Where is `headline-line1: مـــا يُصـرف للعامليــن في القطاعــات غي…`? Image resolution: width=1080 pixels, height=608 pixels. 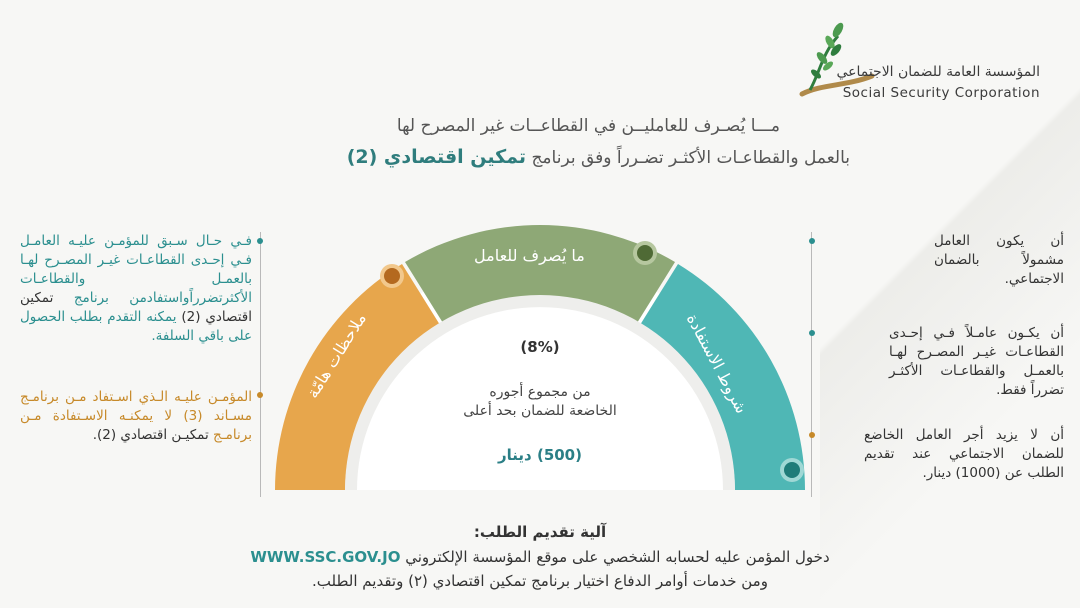 headline-line1: مـــا يُصـرف للعامليــن في القطاعــات غي… is located at coordinates (588, 126).